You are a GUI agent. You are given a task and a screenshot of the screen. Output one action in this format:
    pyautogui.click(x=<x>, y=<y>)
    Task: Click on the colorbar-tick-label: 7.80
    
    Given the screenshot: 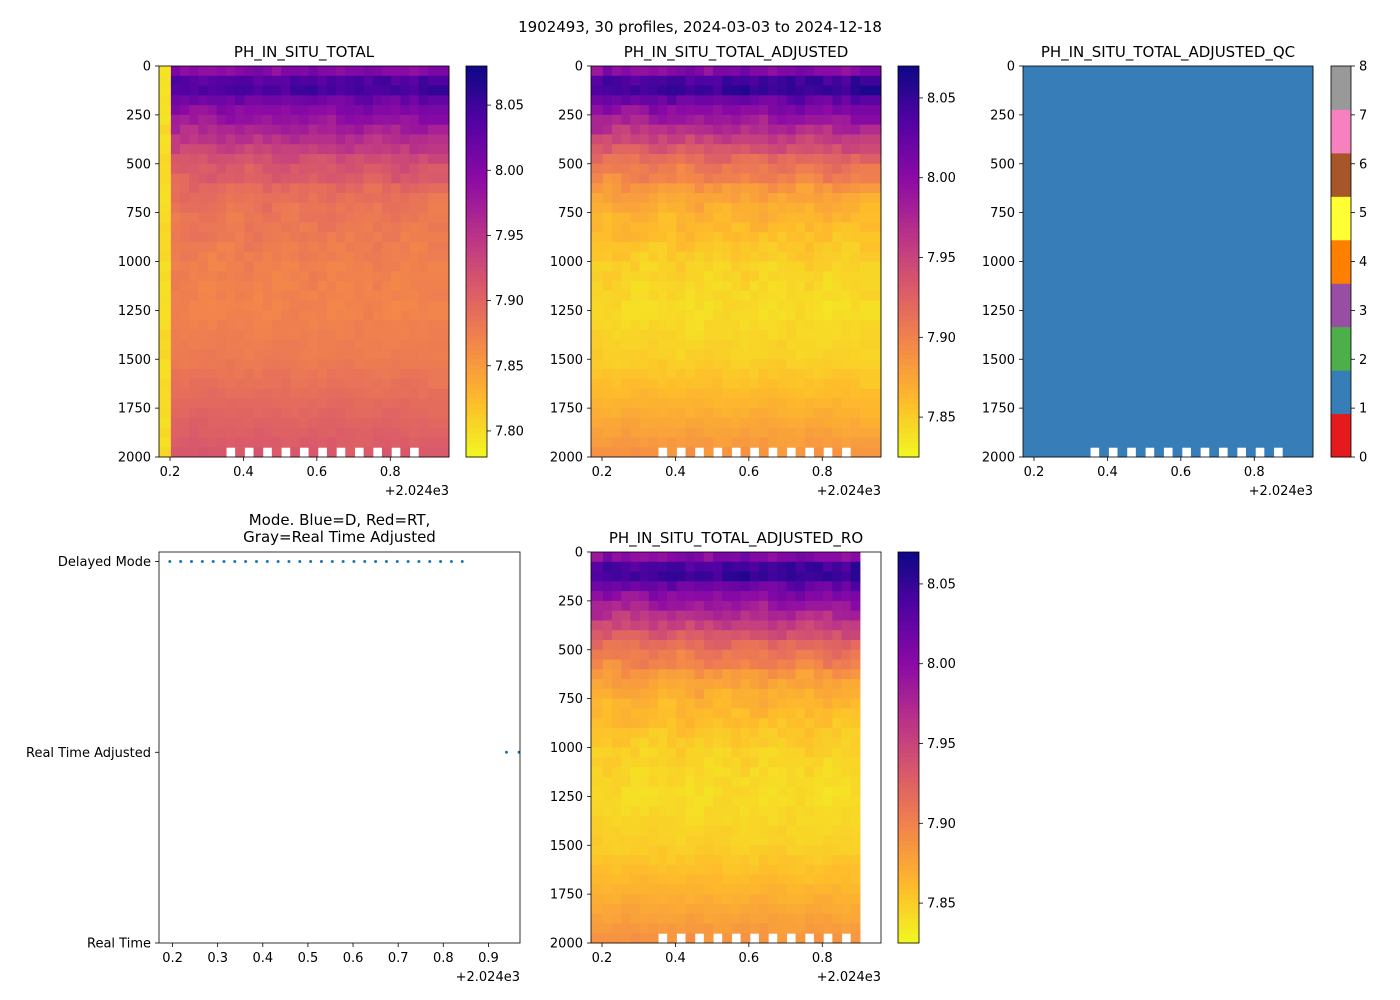 What is the action you would take?
    pyautogui.click(x=509, y=431)
    